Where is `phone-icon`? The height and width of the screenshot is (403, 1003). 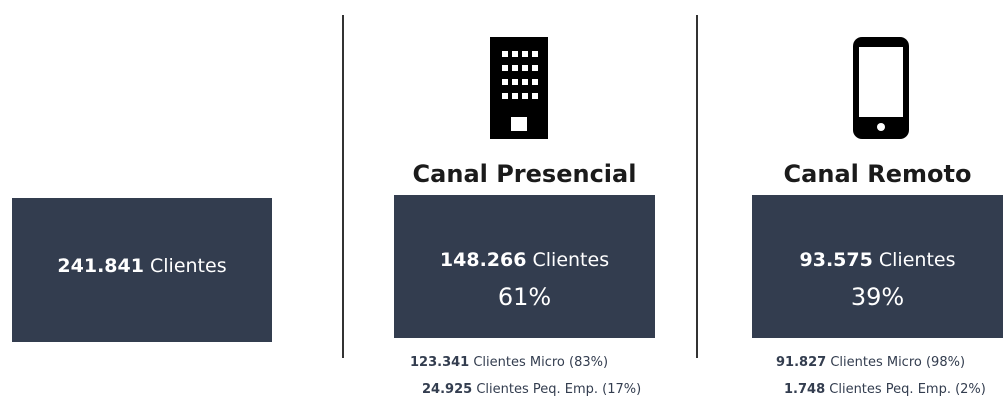
phone-icon is located at coordinates (881, 88).